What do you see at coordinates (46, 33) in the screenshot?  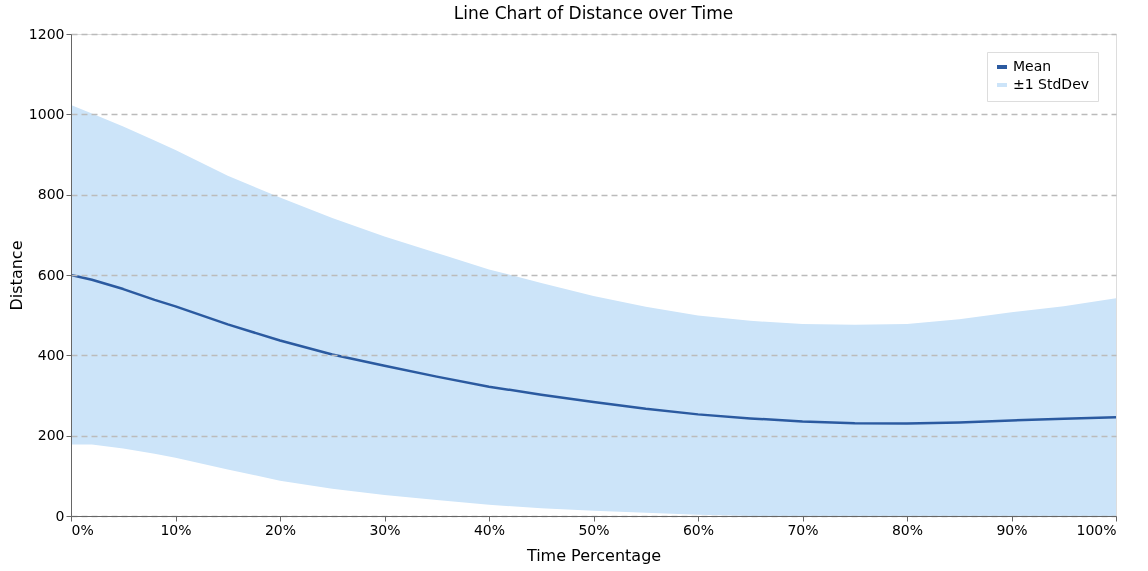 I see `y-tick-label: 1200` at bounding box center [46, 33].